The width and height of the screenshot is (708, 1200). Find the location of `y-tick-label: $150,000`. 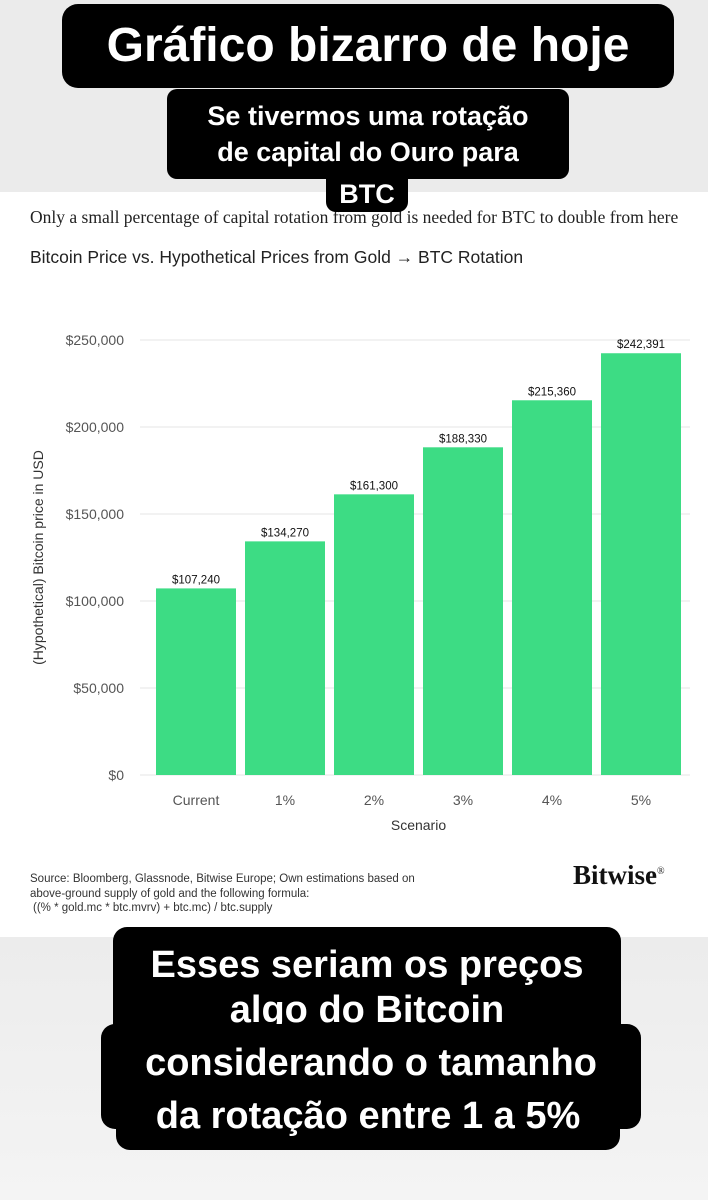

y-tick-label: $150,000 is located at coordinates (95, 514).